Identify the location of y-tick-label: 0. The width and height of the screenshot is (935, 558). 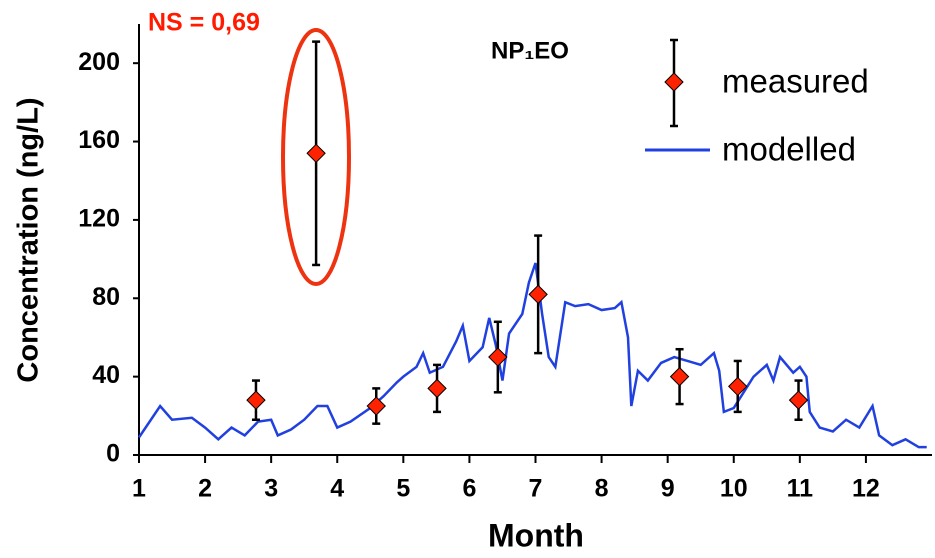
(113, 454).